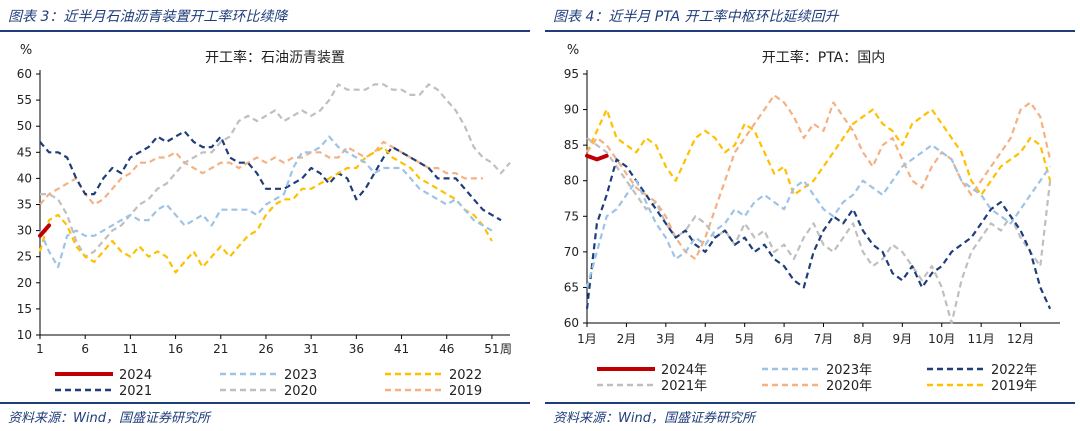 The height and width of the screenshot is (431, 1080). I want to click on legend-label: 2020, so click(300, 391).